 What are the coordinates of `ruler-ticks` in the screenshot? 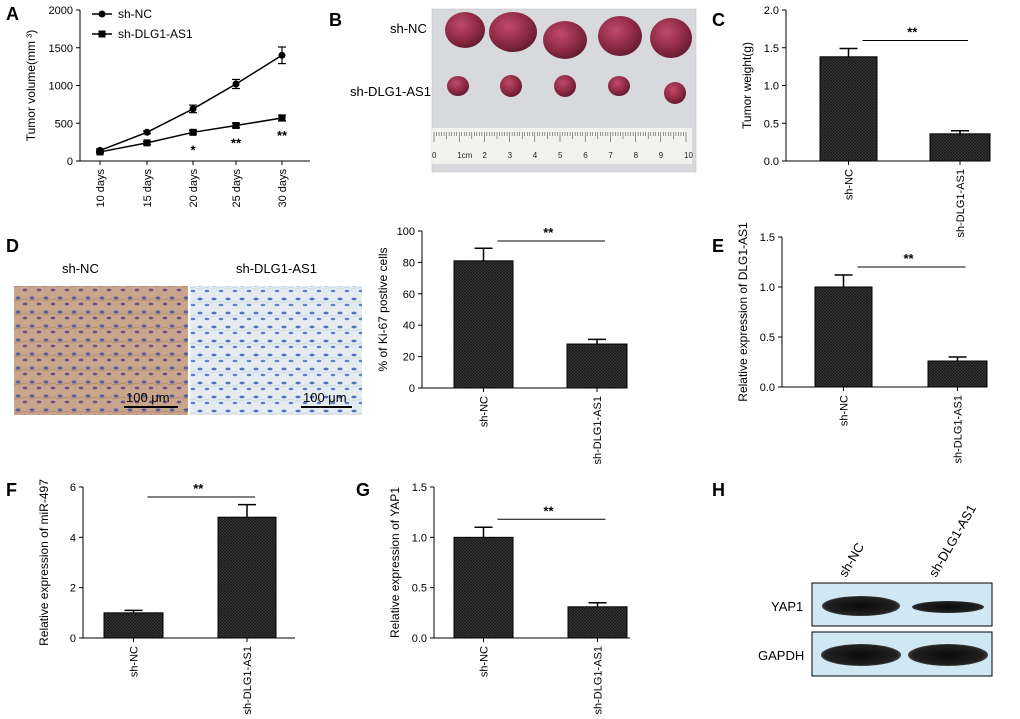 It's located at (560, 137).